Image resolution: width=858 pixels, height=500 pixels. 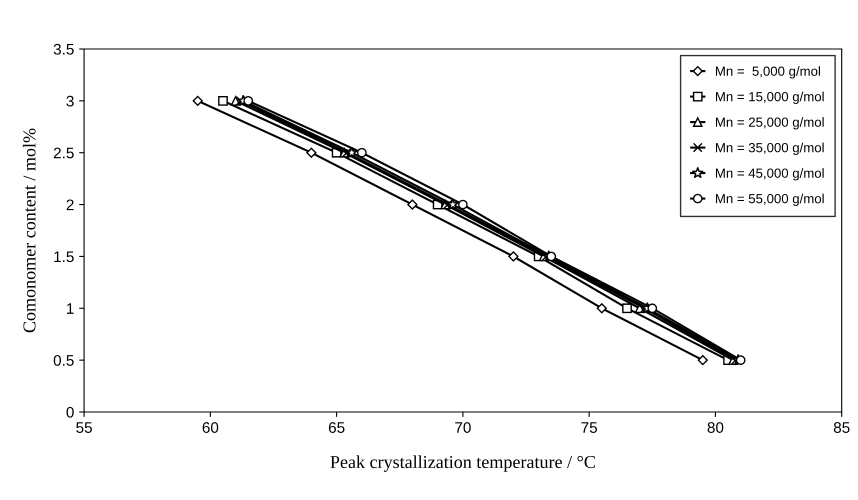 I want to click on x-tick-label: 55, so click(x=84, y=427).